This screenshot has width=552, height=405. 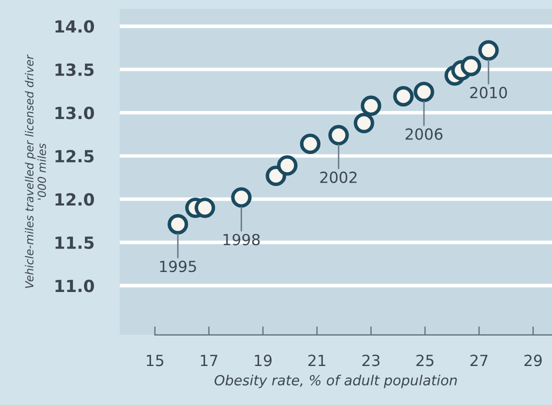 I want to click on annotation: 2010, so click(x=488, y=92).